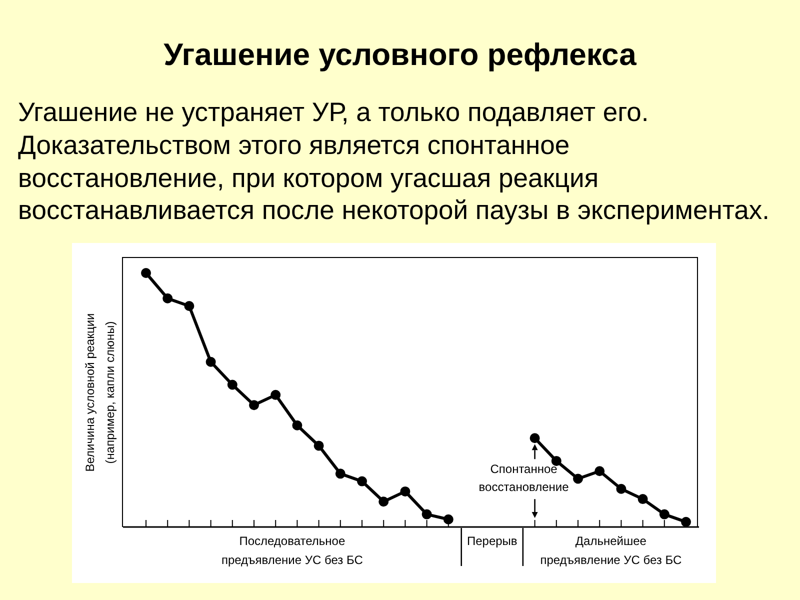 The image size is (800, 600). What do you see at coordinates (292, 550) in the screenshot?
I see `text: Последовательное предъявление УС без БС` at bounding box center [292, 550].